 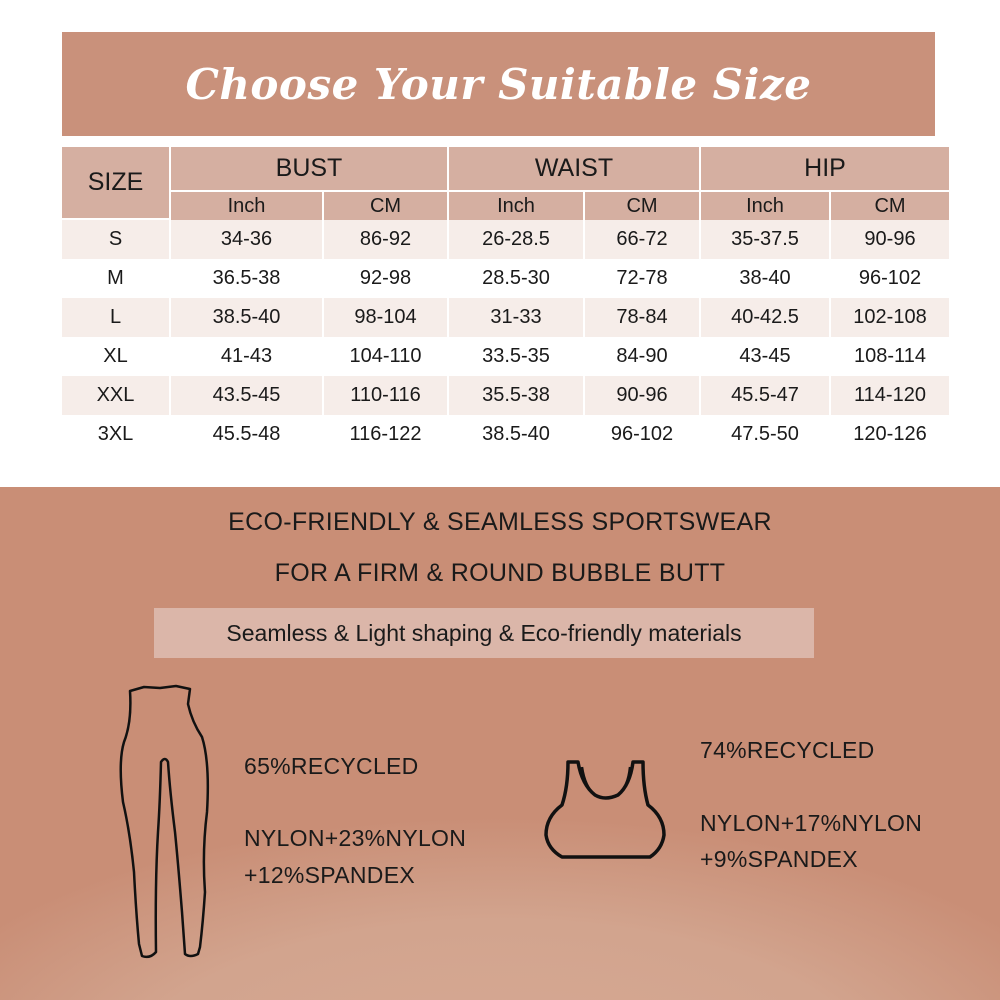 What do you see at coordinates (779, 859) in the screenshot?
I see `bra-spandex: +9%SPANDEX` at bounding box center [779, 859].